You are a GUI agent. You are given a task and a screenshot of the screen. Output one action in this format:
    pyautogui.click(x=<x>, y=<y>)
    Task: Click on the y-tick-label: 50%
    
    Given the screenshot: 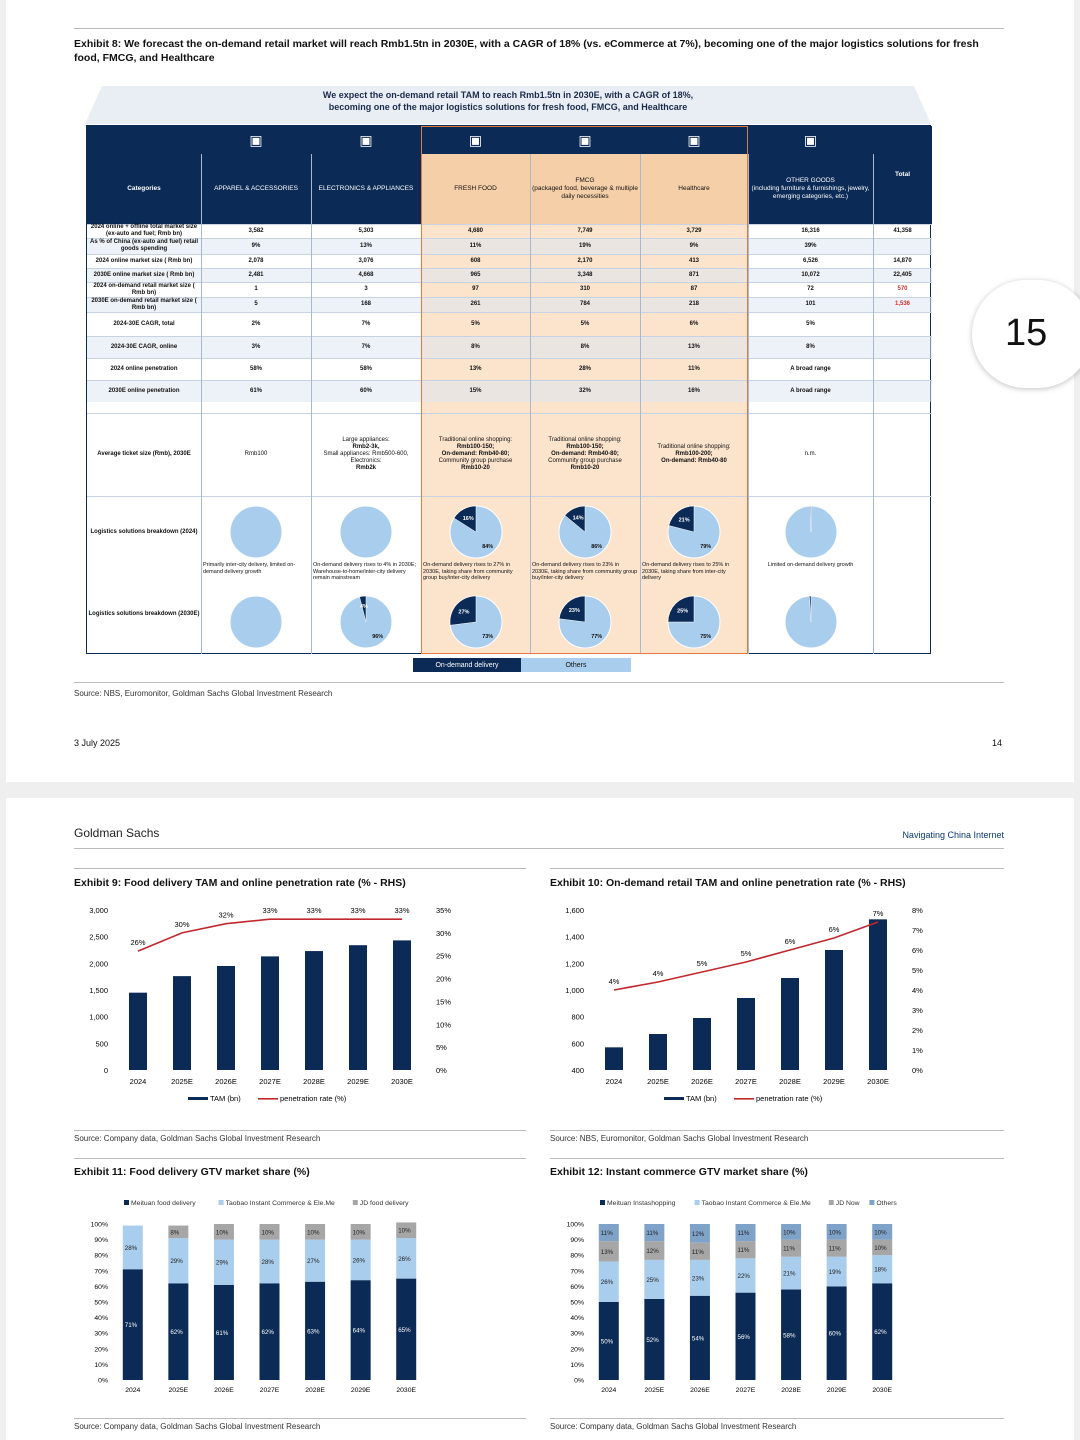 What is the action you would take?
    pyautogui.click(x=101, y=1303)
    